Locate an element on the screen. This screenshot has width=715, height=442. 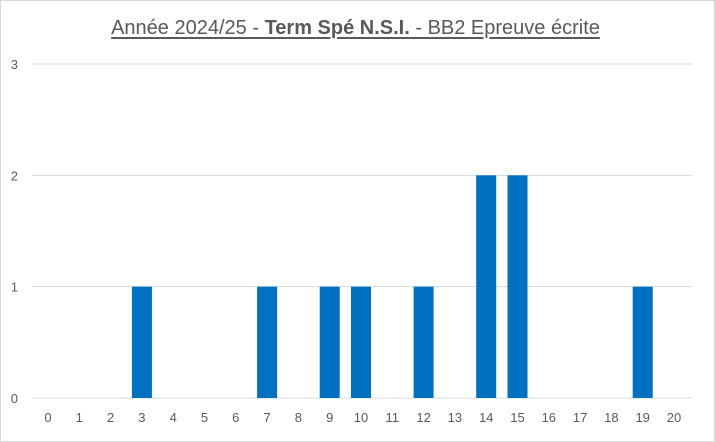
y-tick-label: 3 is located at coordinates (14, 64).